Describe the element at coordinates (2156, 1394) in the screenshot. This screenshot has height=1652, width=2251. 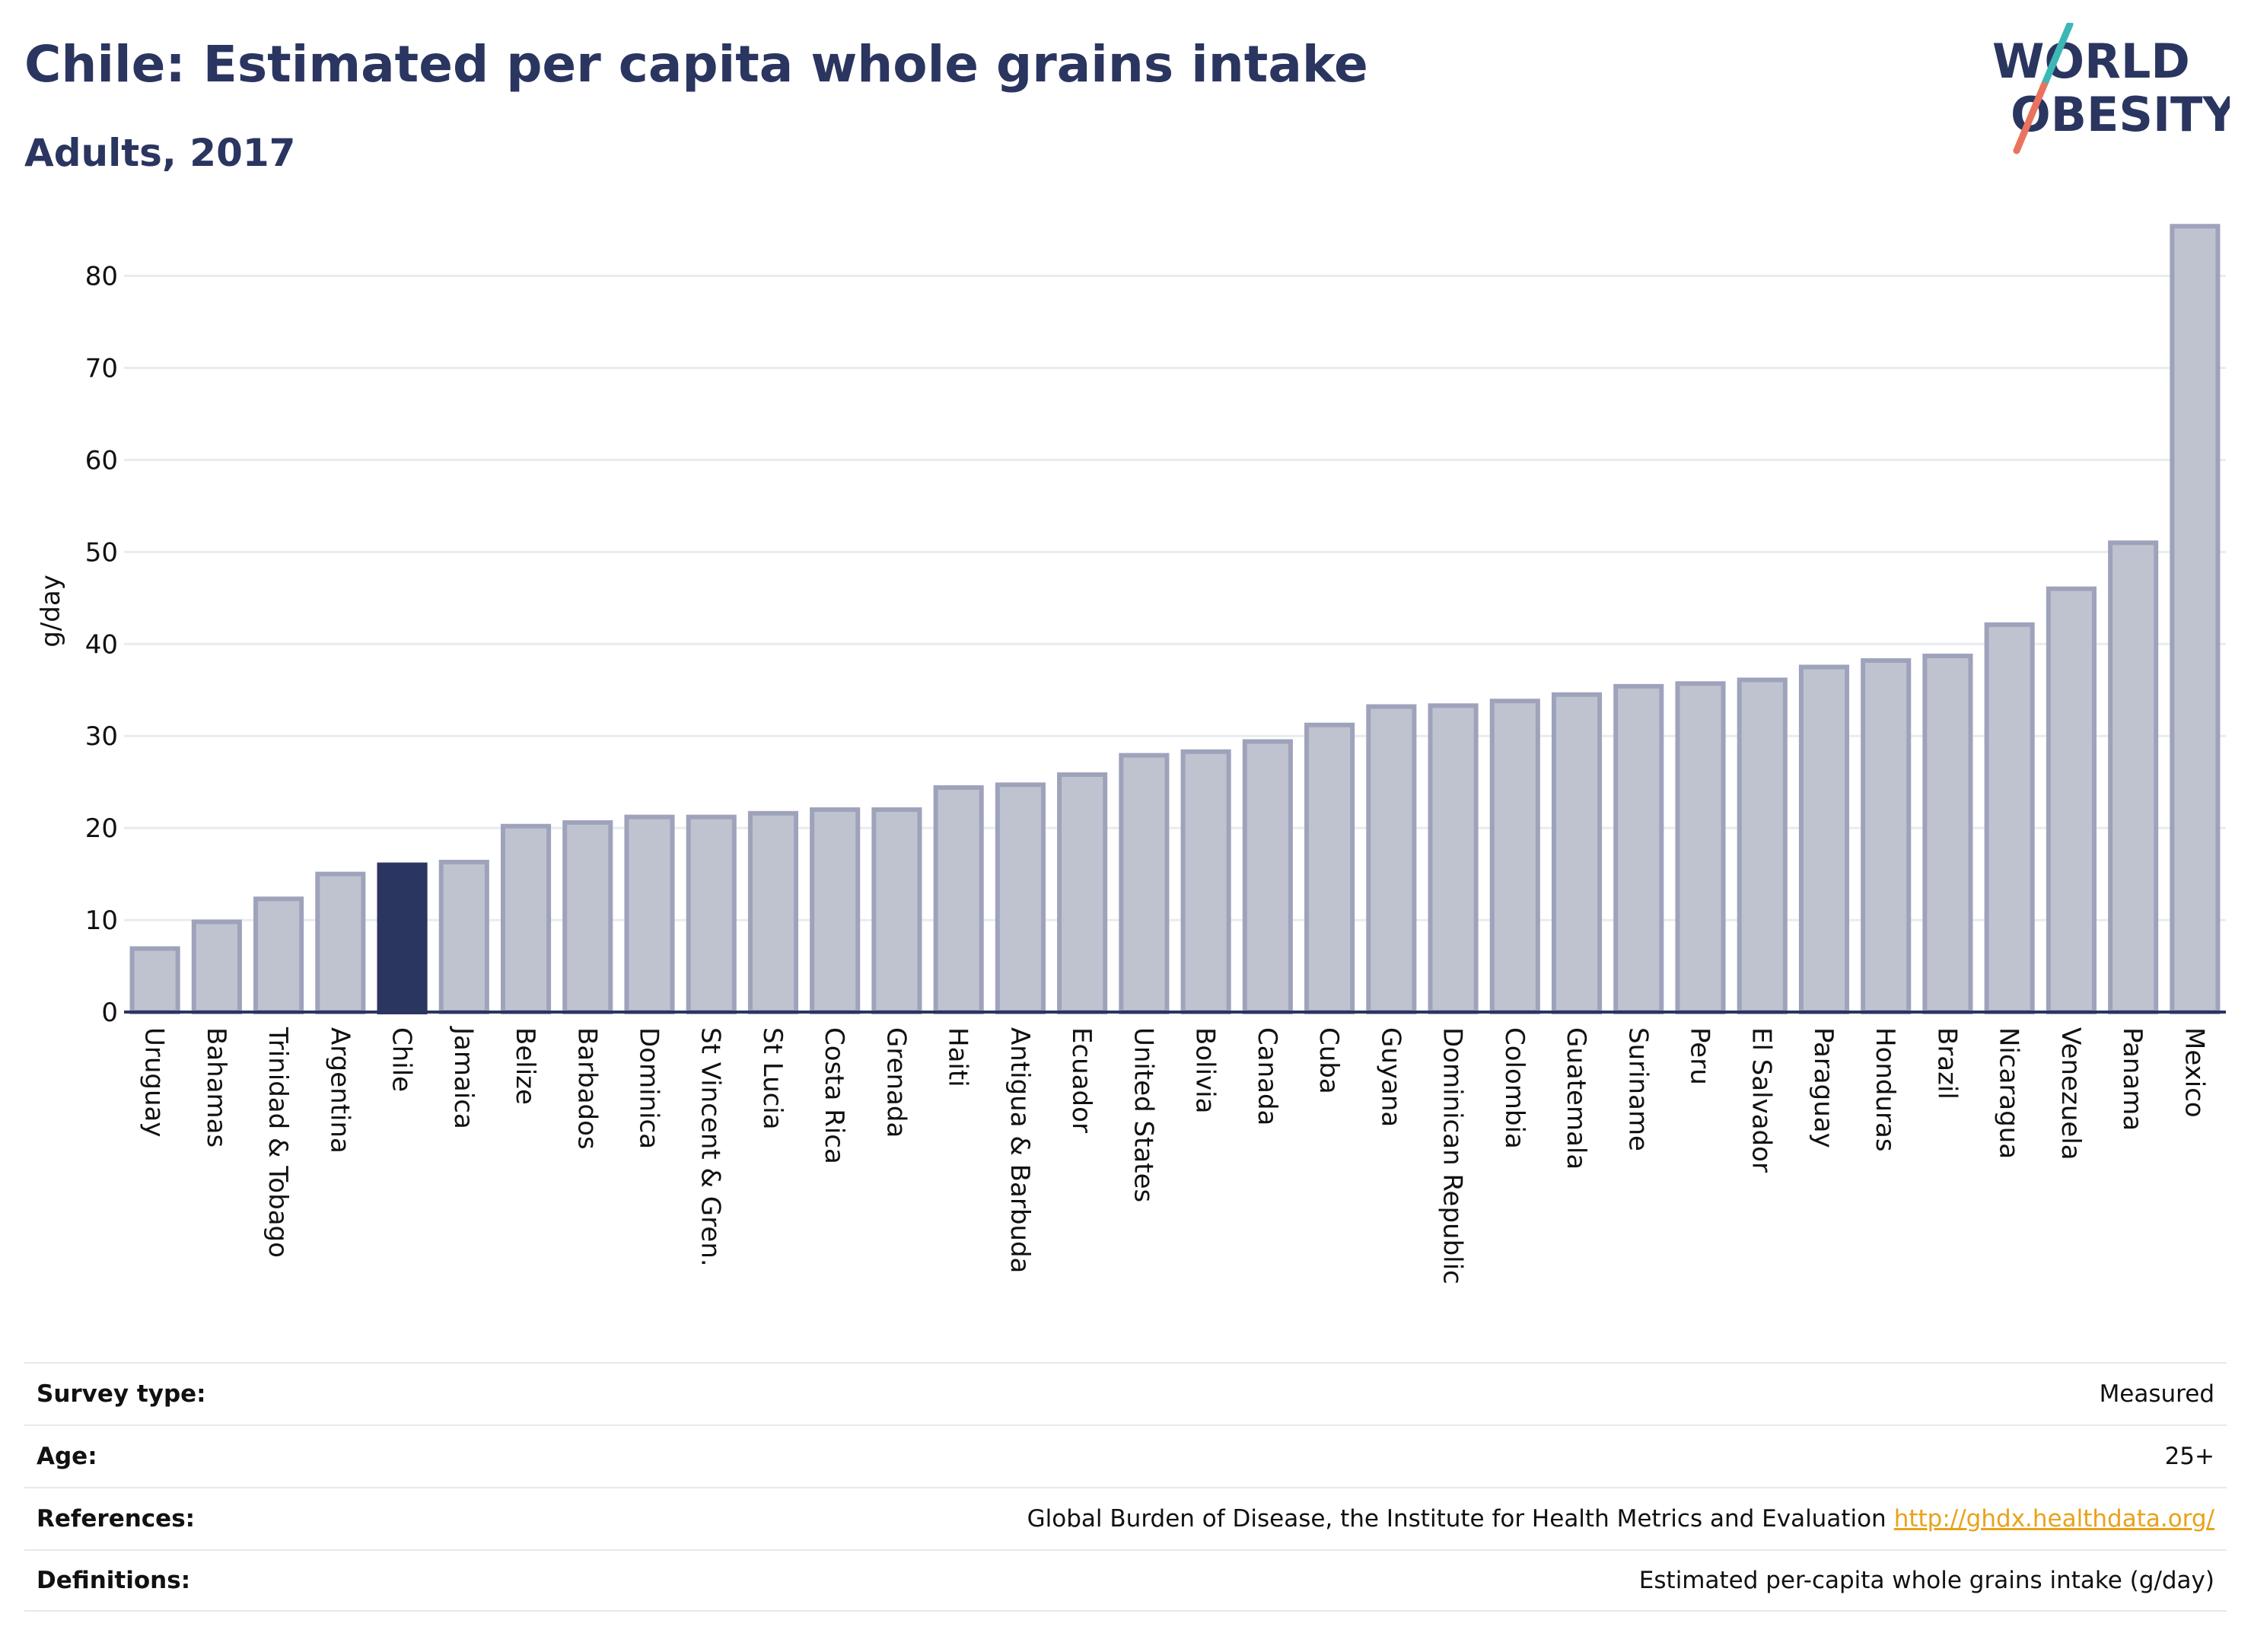
I see `meta-value-text: Measured` at that location.